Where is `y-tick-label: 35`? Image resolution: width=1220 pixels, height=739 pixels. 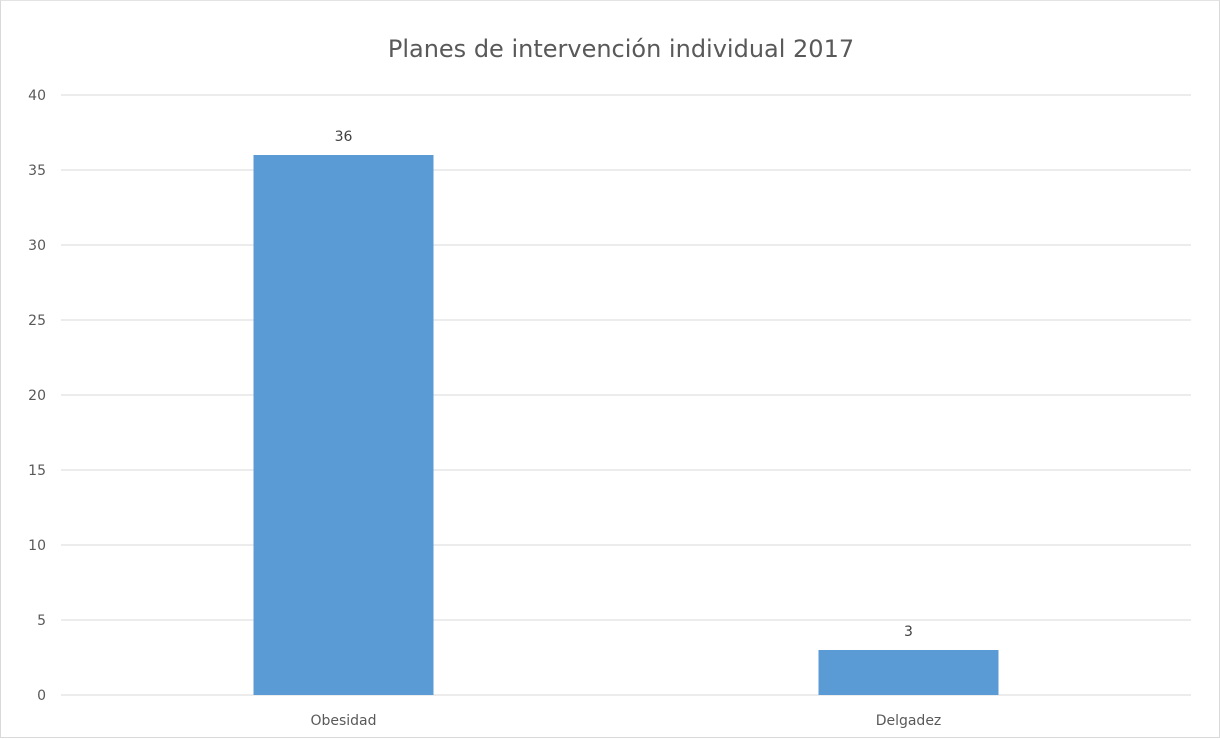
y-tick-label: 35 is located at coordinates (37, 171).